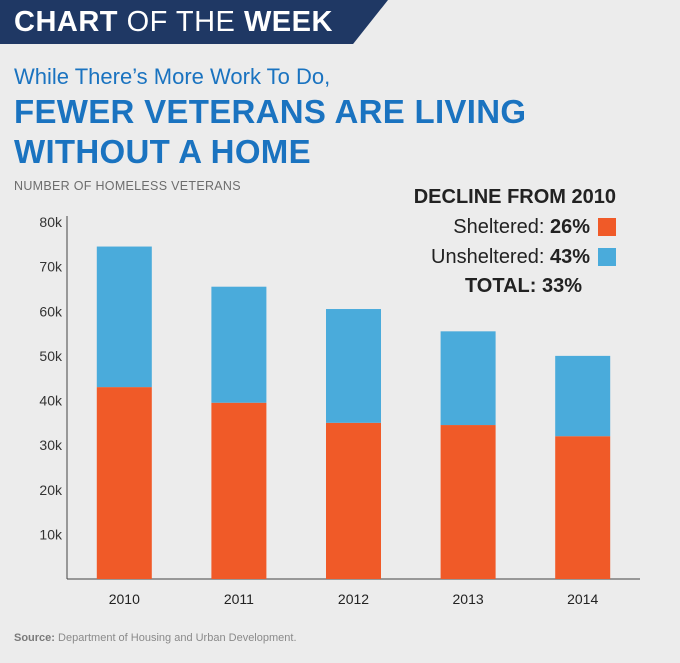  I want to click on legend-sheltered-value: 26%, so click(569, 227).